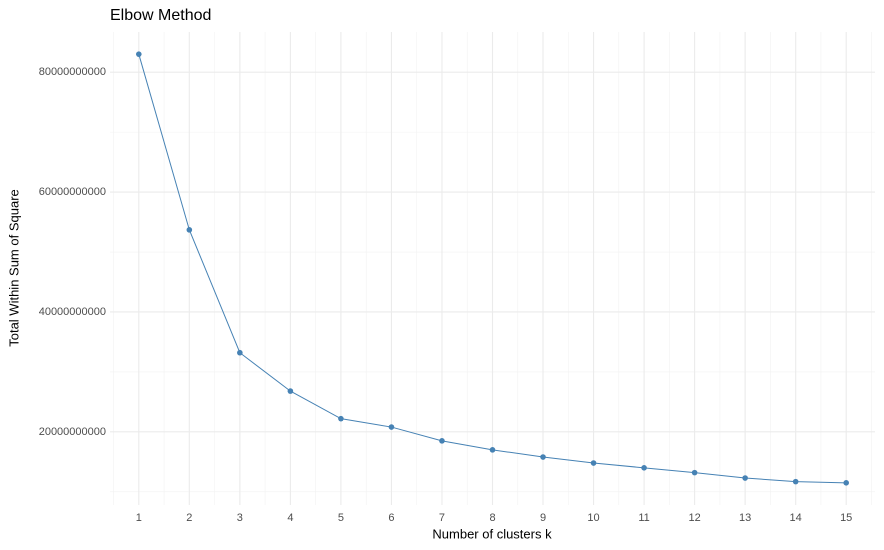  Describe the element at coordinates (442, 518) in the screenshot. I see `x-tick-label: 7` at that location.